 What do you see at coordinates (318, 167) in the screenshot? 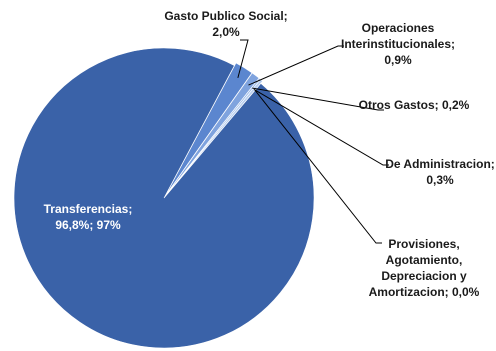
I see `leader-line-provisiones-agotamiento-depreciacion-y-amortizacion` at bounding box center [318, 167].